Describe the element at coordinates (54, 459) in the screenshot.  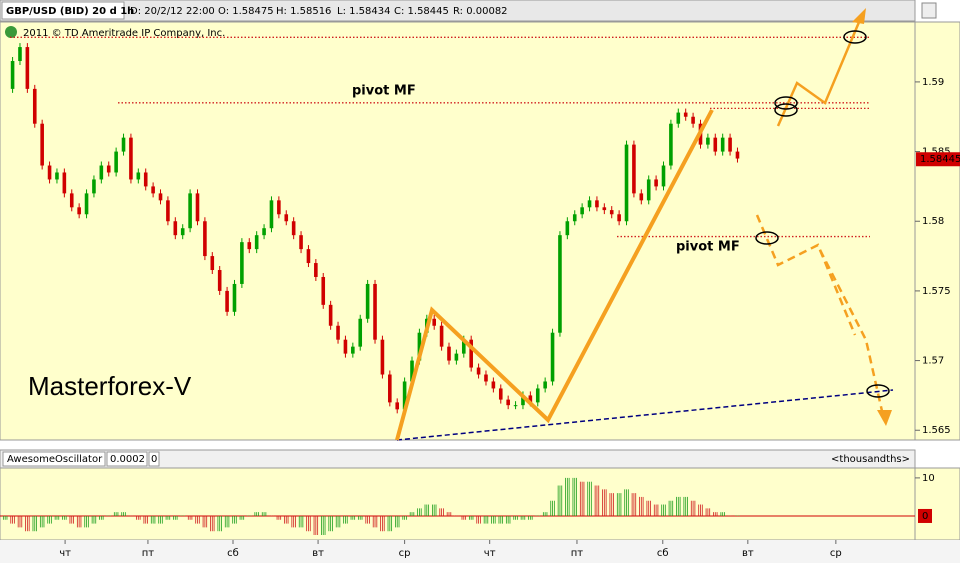
I see `osc-name-cell` at that location.